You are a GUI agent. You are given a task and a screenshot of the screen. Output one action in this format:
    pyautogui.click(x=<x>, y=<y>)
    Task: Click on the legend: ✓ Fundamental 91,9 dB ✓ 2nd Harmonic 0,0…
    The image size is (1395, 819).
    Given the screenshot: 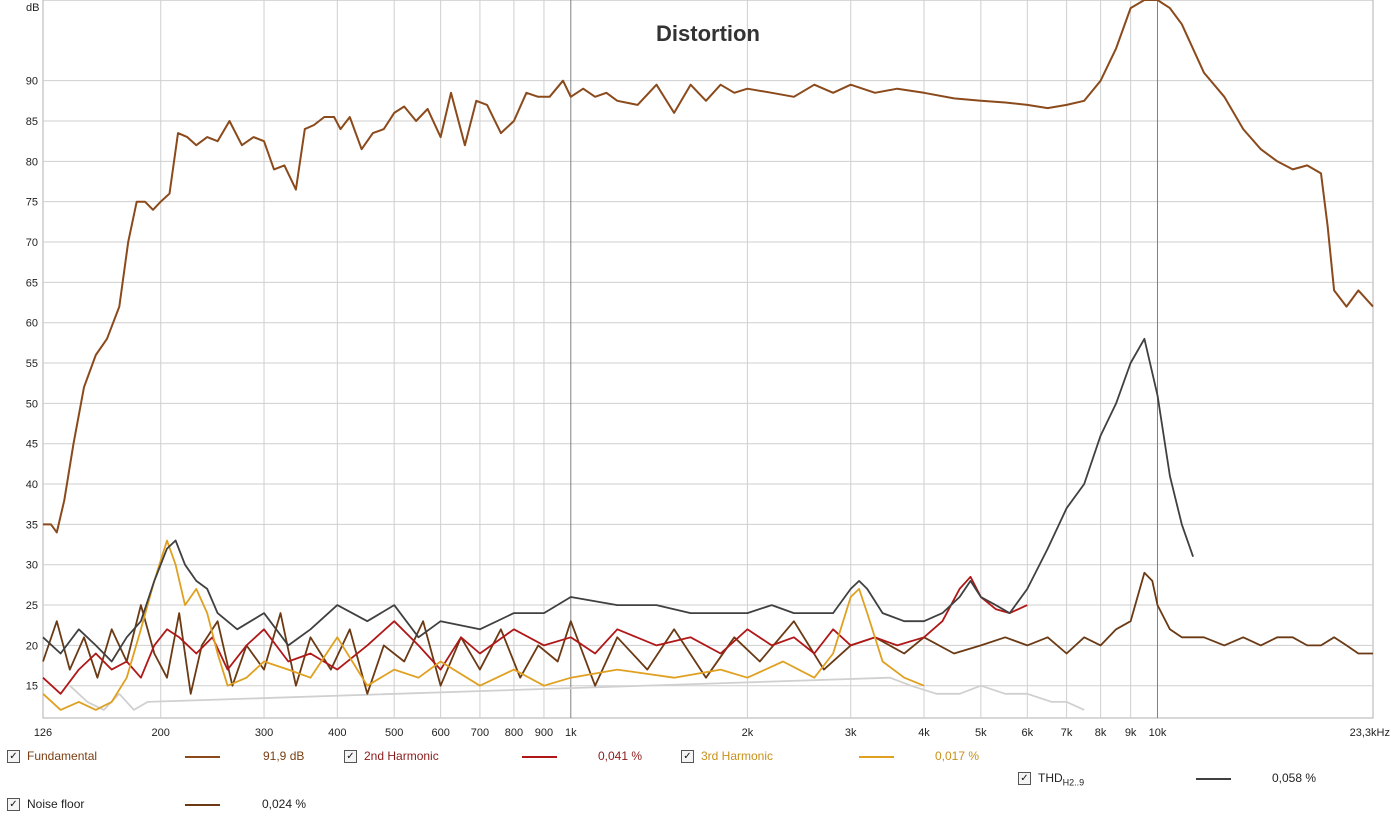 What is the action you would take?
    pyautogui.click(x=697, y=781)
    